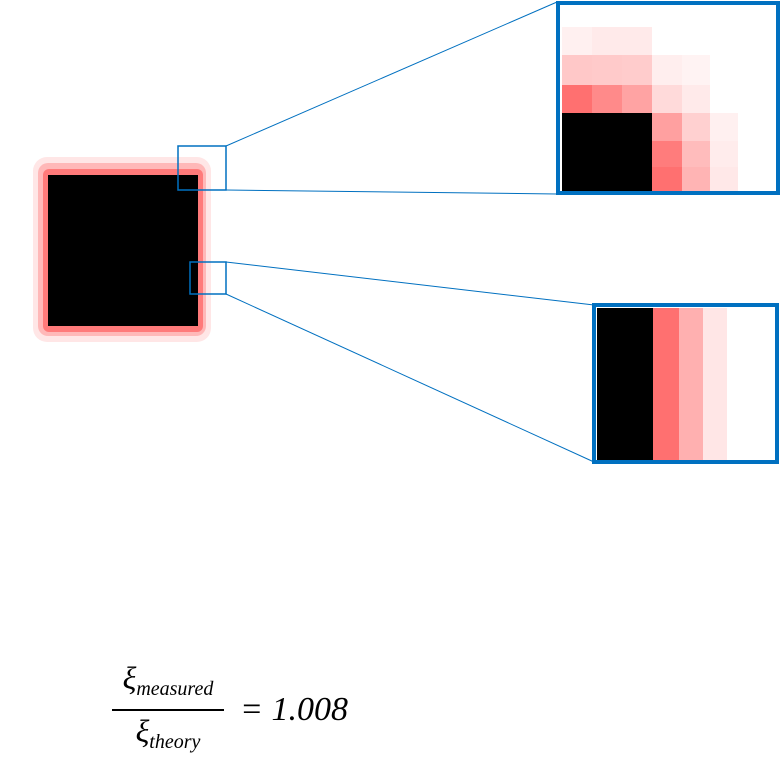 The height and width of the screenshot is (760, 780). I want to click on main-square-group, so click(122, 249).